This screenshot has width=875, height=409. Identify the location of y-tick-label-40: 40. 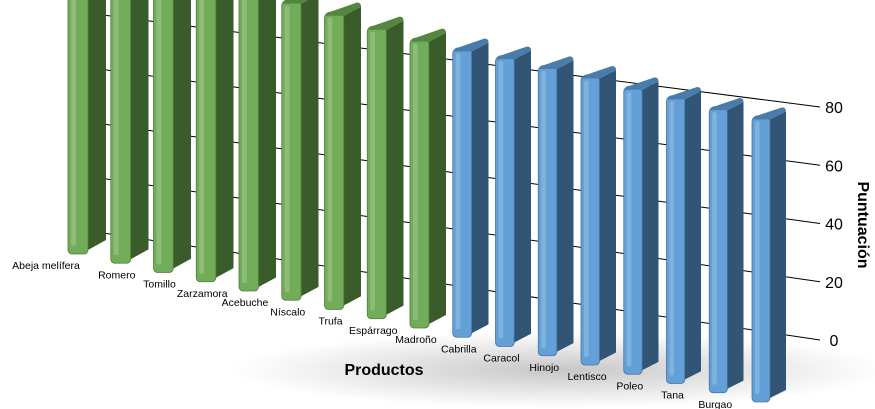
(834, 225).